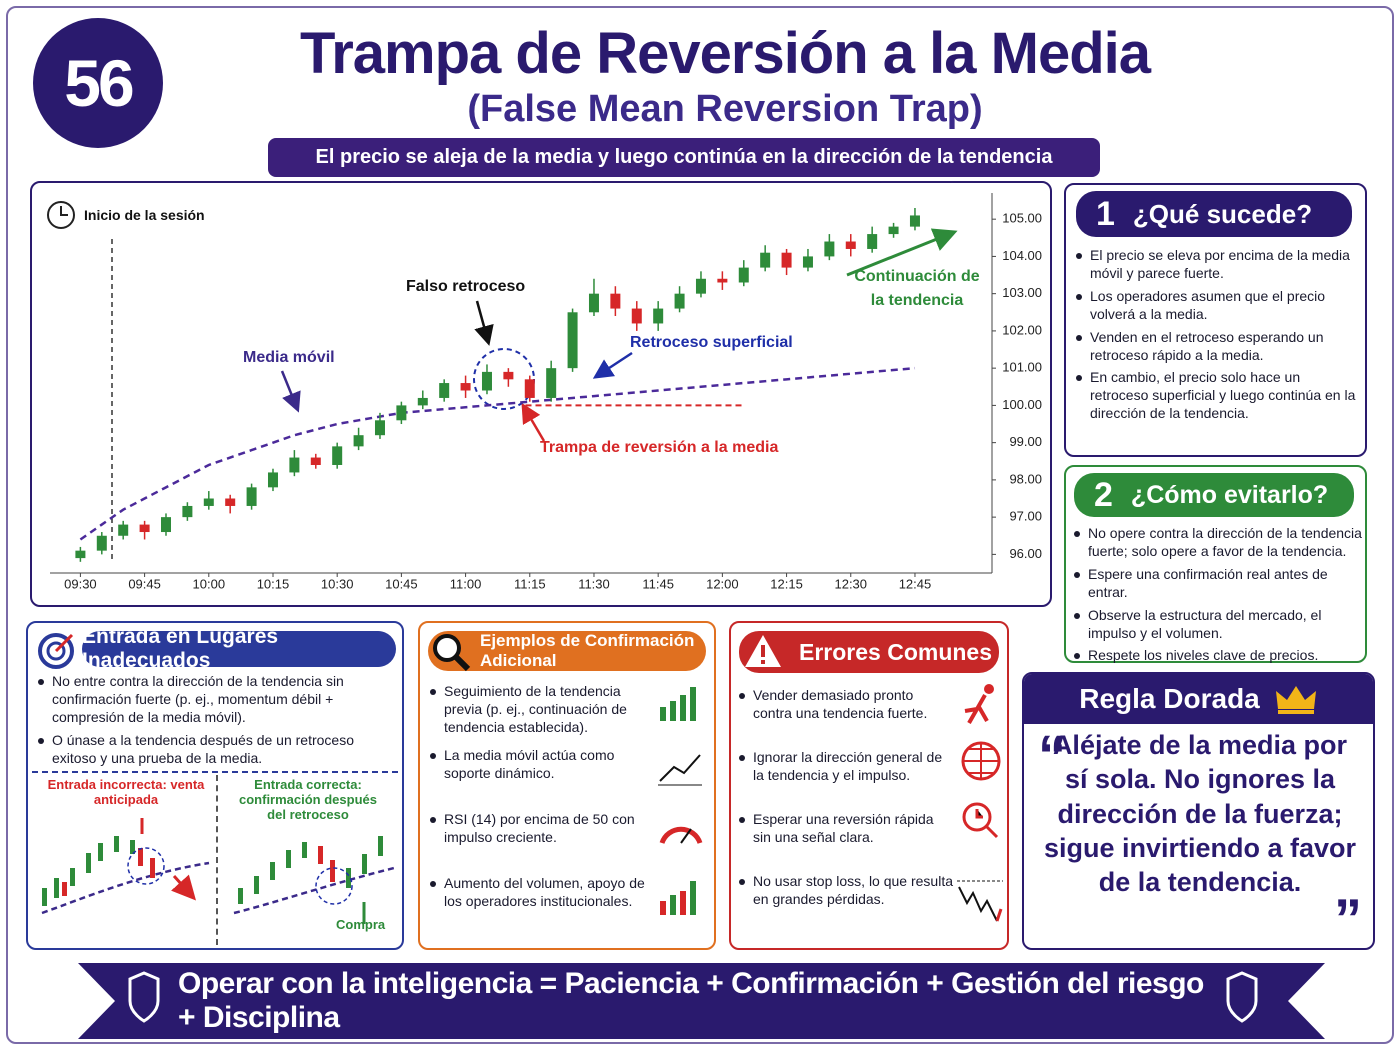 The image size is (1400, 1050). I want to click on quote-mark: “, so click(1052, 754).